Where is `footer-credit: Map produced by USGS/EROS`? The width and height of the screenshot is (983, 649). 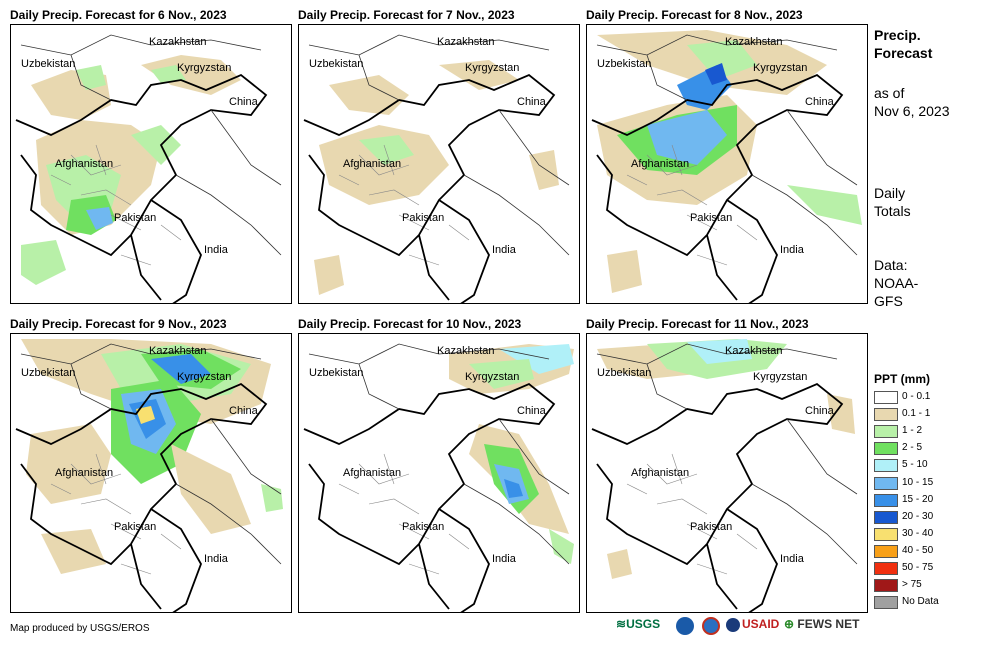
footer-credit: Map produced by USGS/EROS is located at coordinates (80, 628).